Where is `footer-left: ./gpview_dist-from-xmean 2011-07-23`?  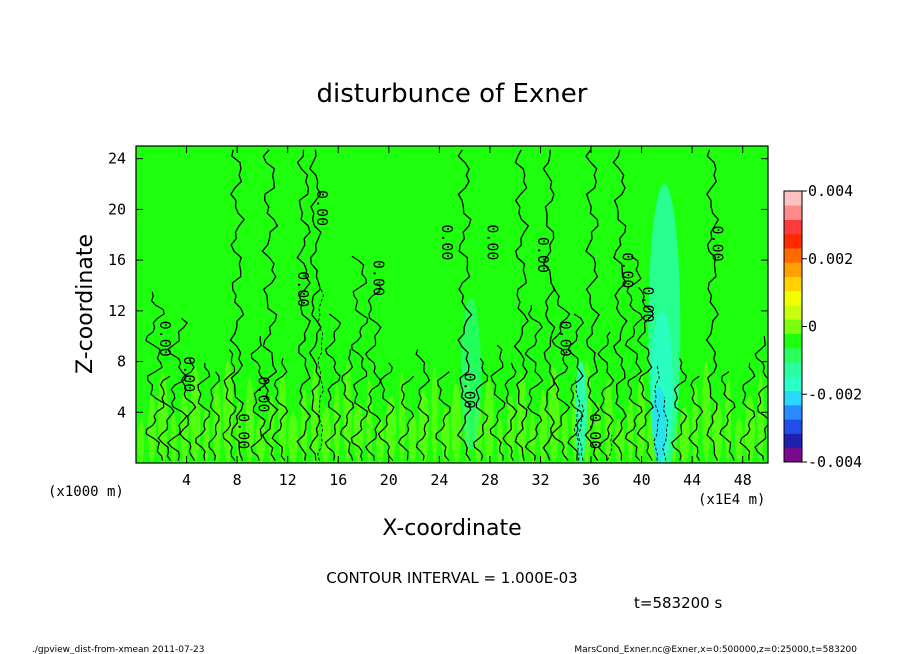
footer-left: ./gpview_dist-from-xmean 2011-07-23 is located at coordinates (118, 649).